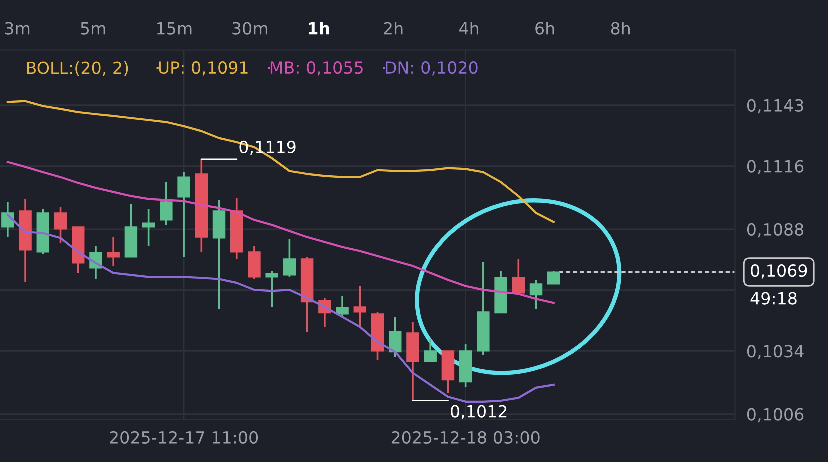  Describe the element at coordinates (93, 28) in the screenshot. I see `text: 5m` at that location.